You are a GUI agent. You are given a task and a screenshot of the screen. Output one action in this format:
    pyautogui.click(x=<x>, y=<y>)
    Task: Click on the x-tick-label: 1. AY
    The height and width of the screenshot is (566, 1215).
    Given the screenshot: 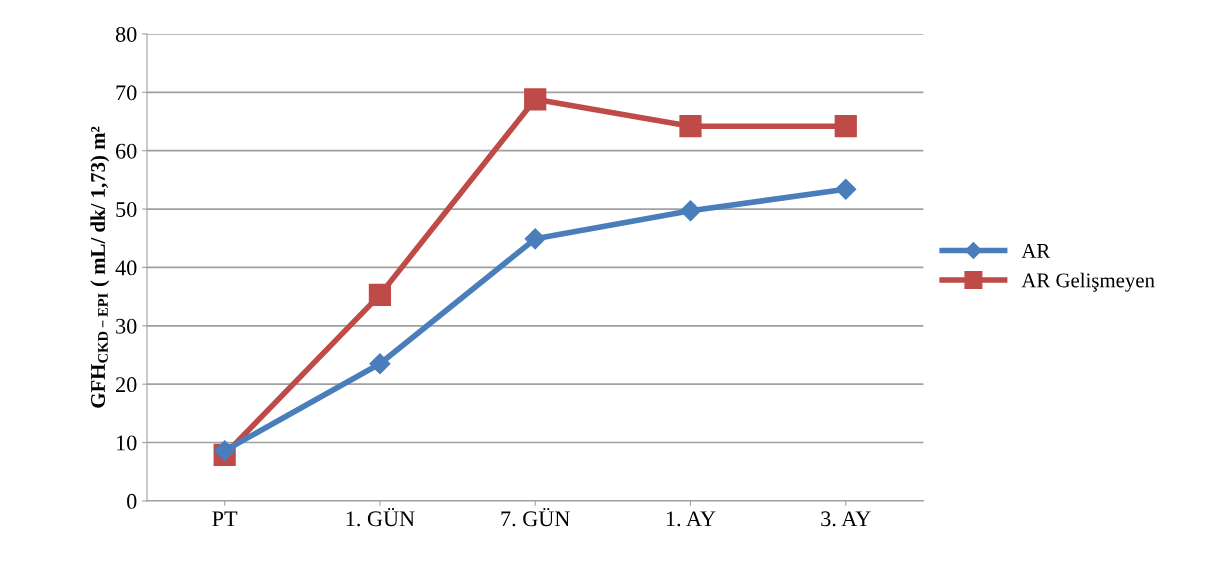 What is the action you would take?
    pyautogui.click(x=691, y=519)
    